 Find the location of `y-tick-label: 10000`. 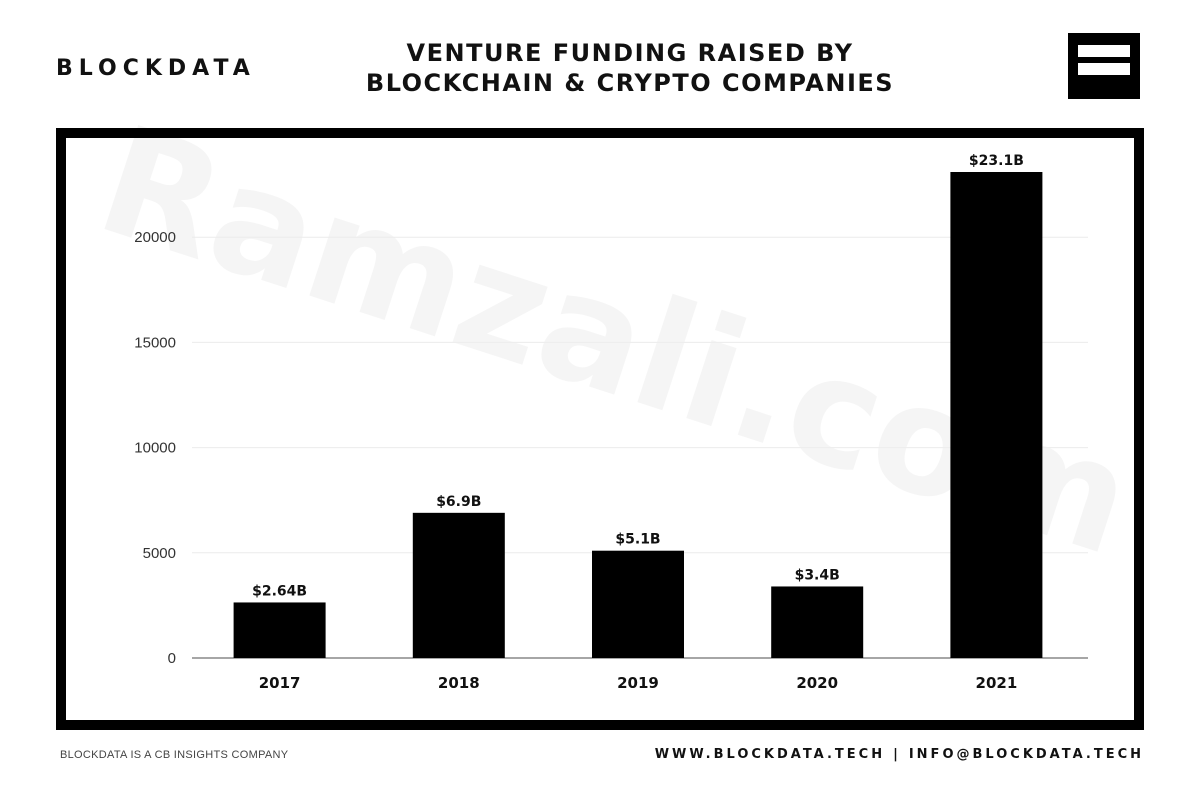

y-tick-label: 10000 is located at coordinates (155, 448).